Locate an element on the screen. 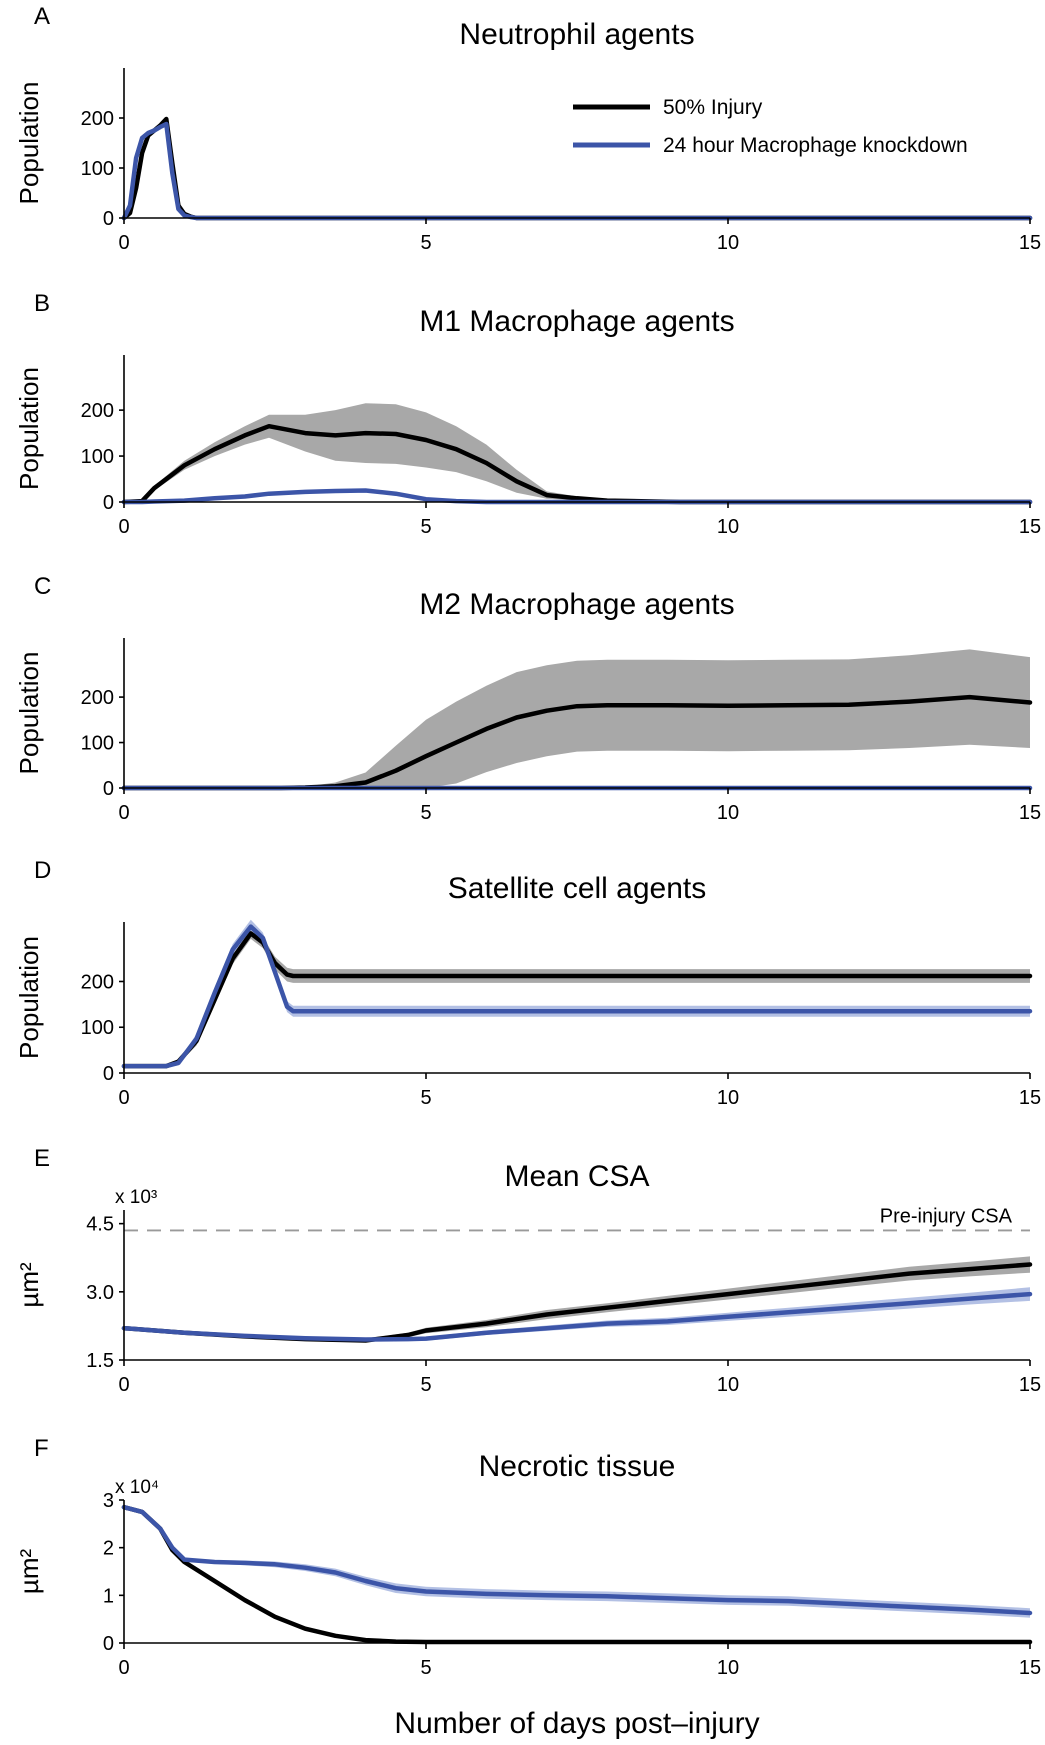 This screenshot has width=1045, height=1745. panel-c-ylabel: Population is located at coordinates (29, 713).